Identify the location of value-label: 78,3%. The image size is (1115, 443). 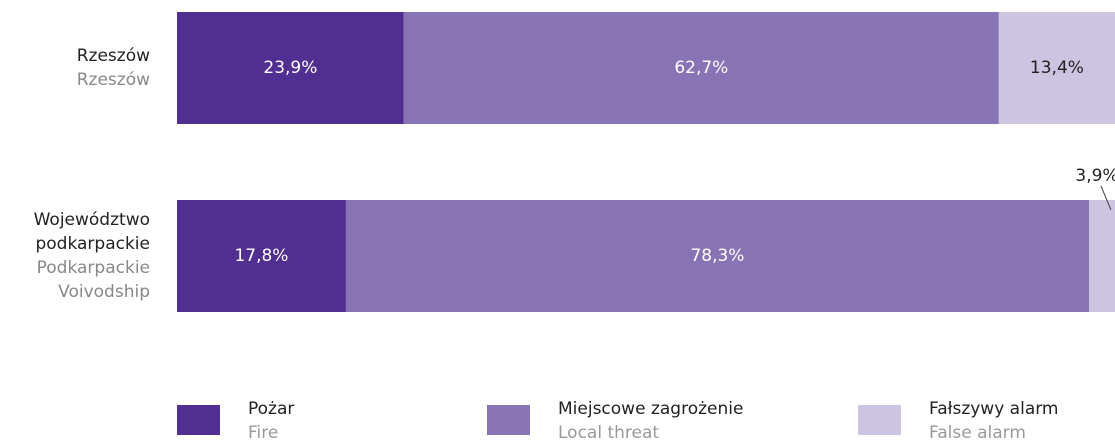
(717, 256).